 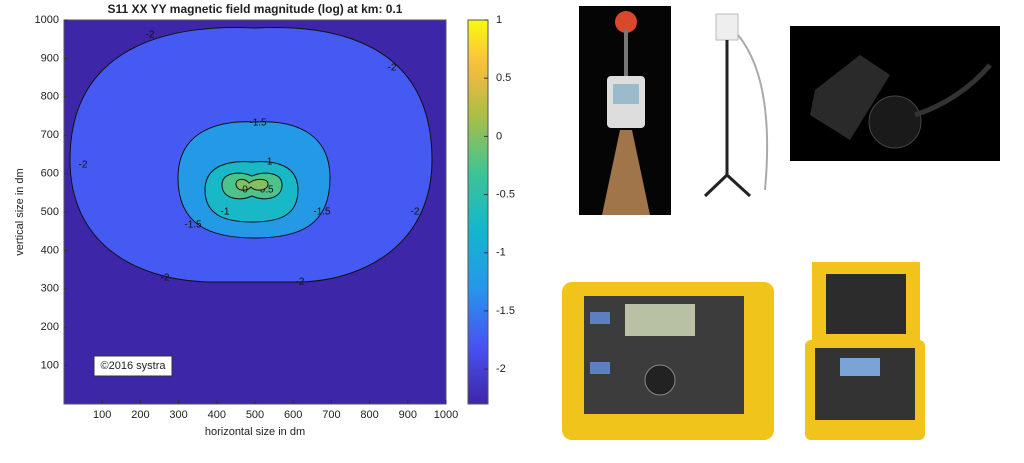 What do you see at coordinates (736, 105) in the screenshot?
I see `photo-antenna` at bounding box center [736, 105].